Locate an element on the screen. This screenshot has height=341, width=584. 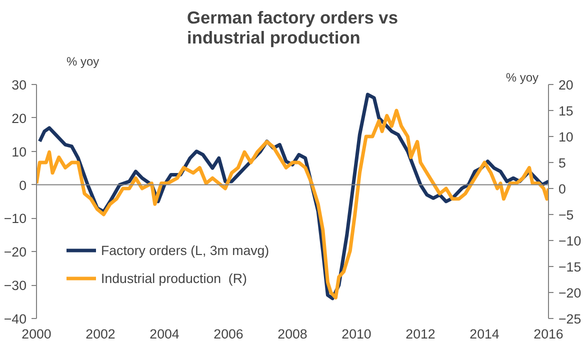
y-tick-label: 30 is located at coordinates (19, 85).